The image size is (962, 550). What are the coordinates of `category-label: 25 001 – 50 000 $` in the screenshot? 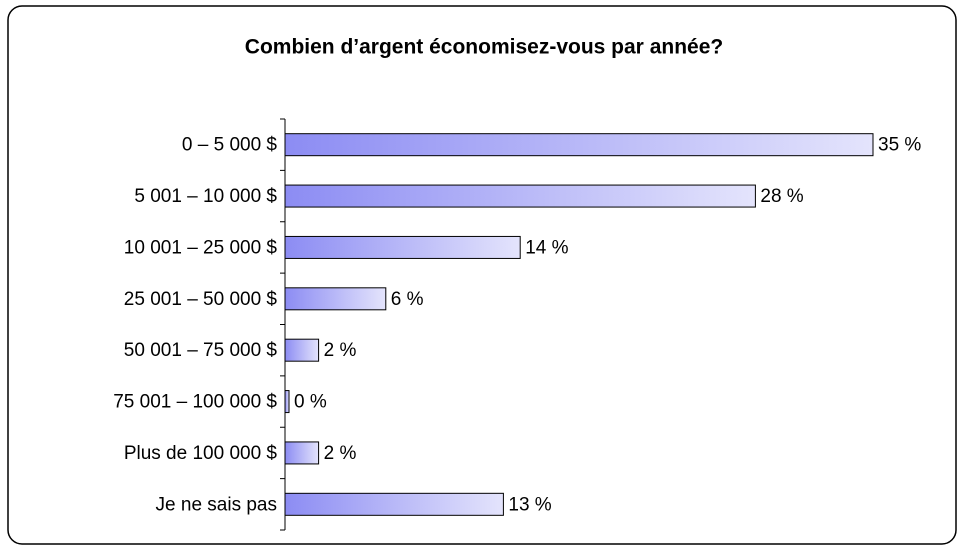 It's located at (201, 299).